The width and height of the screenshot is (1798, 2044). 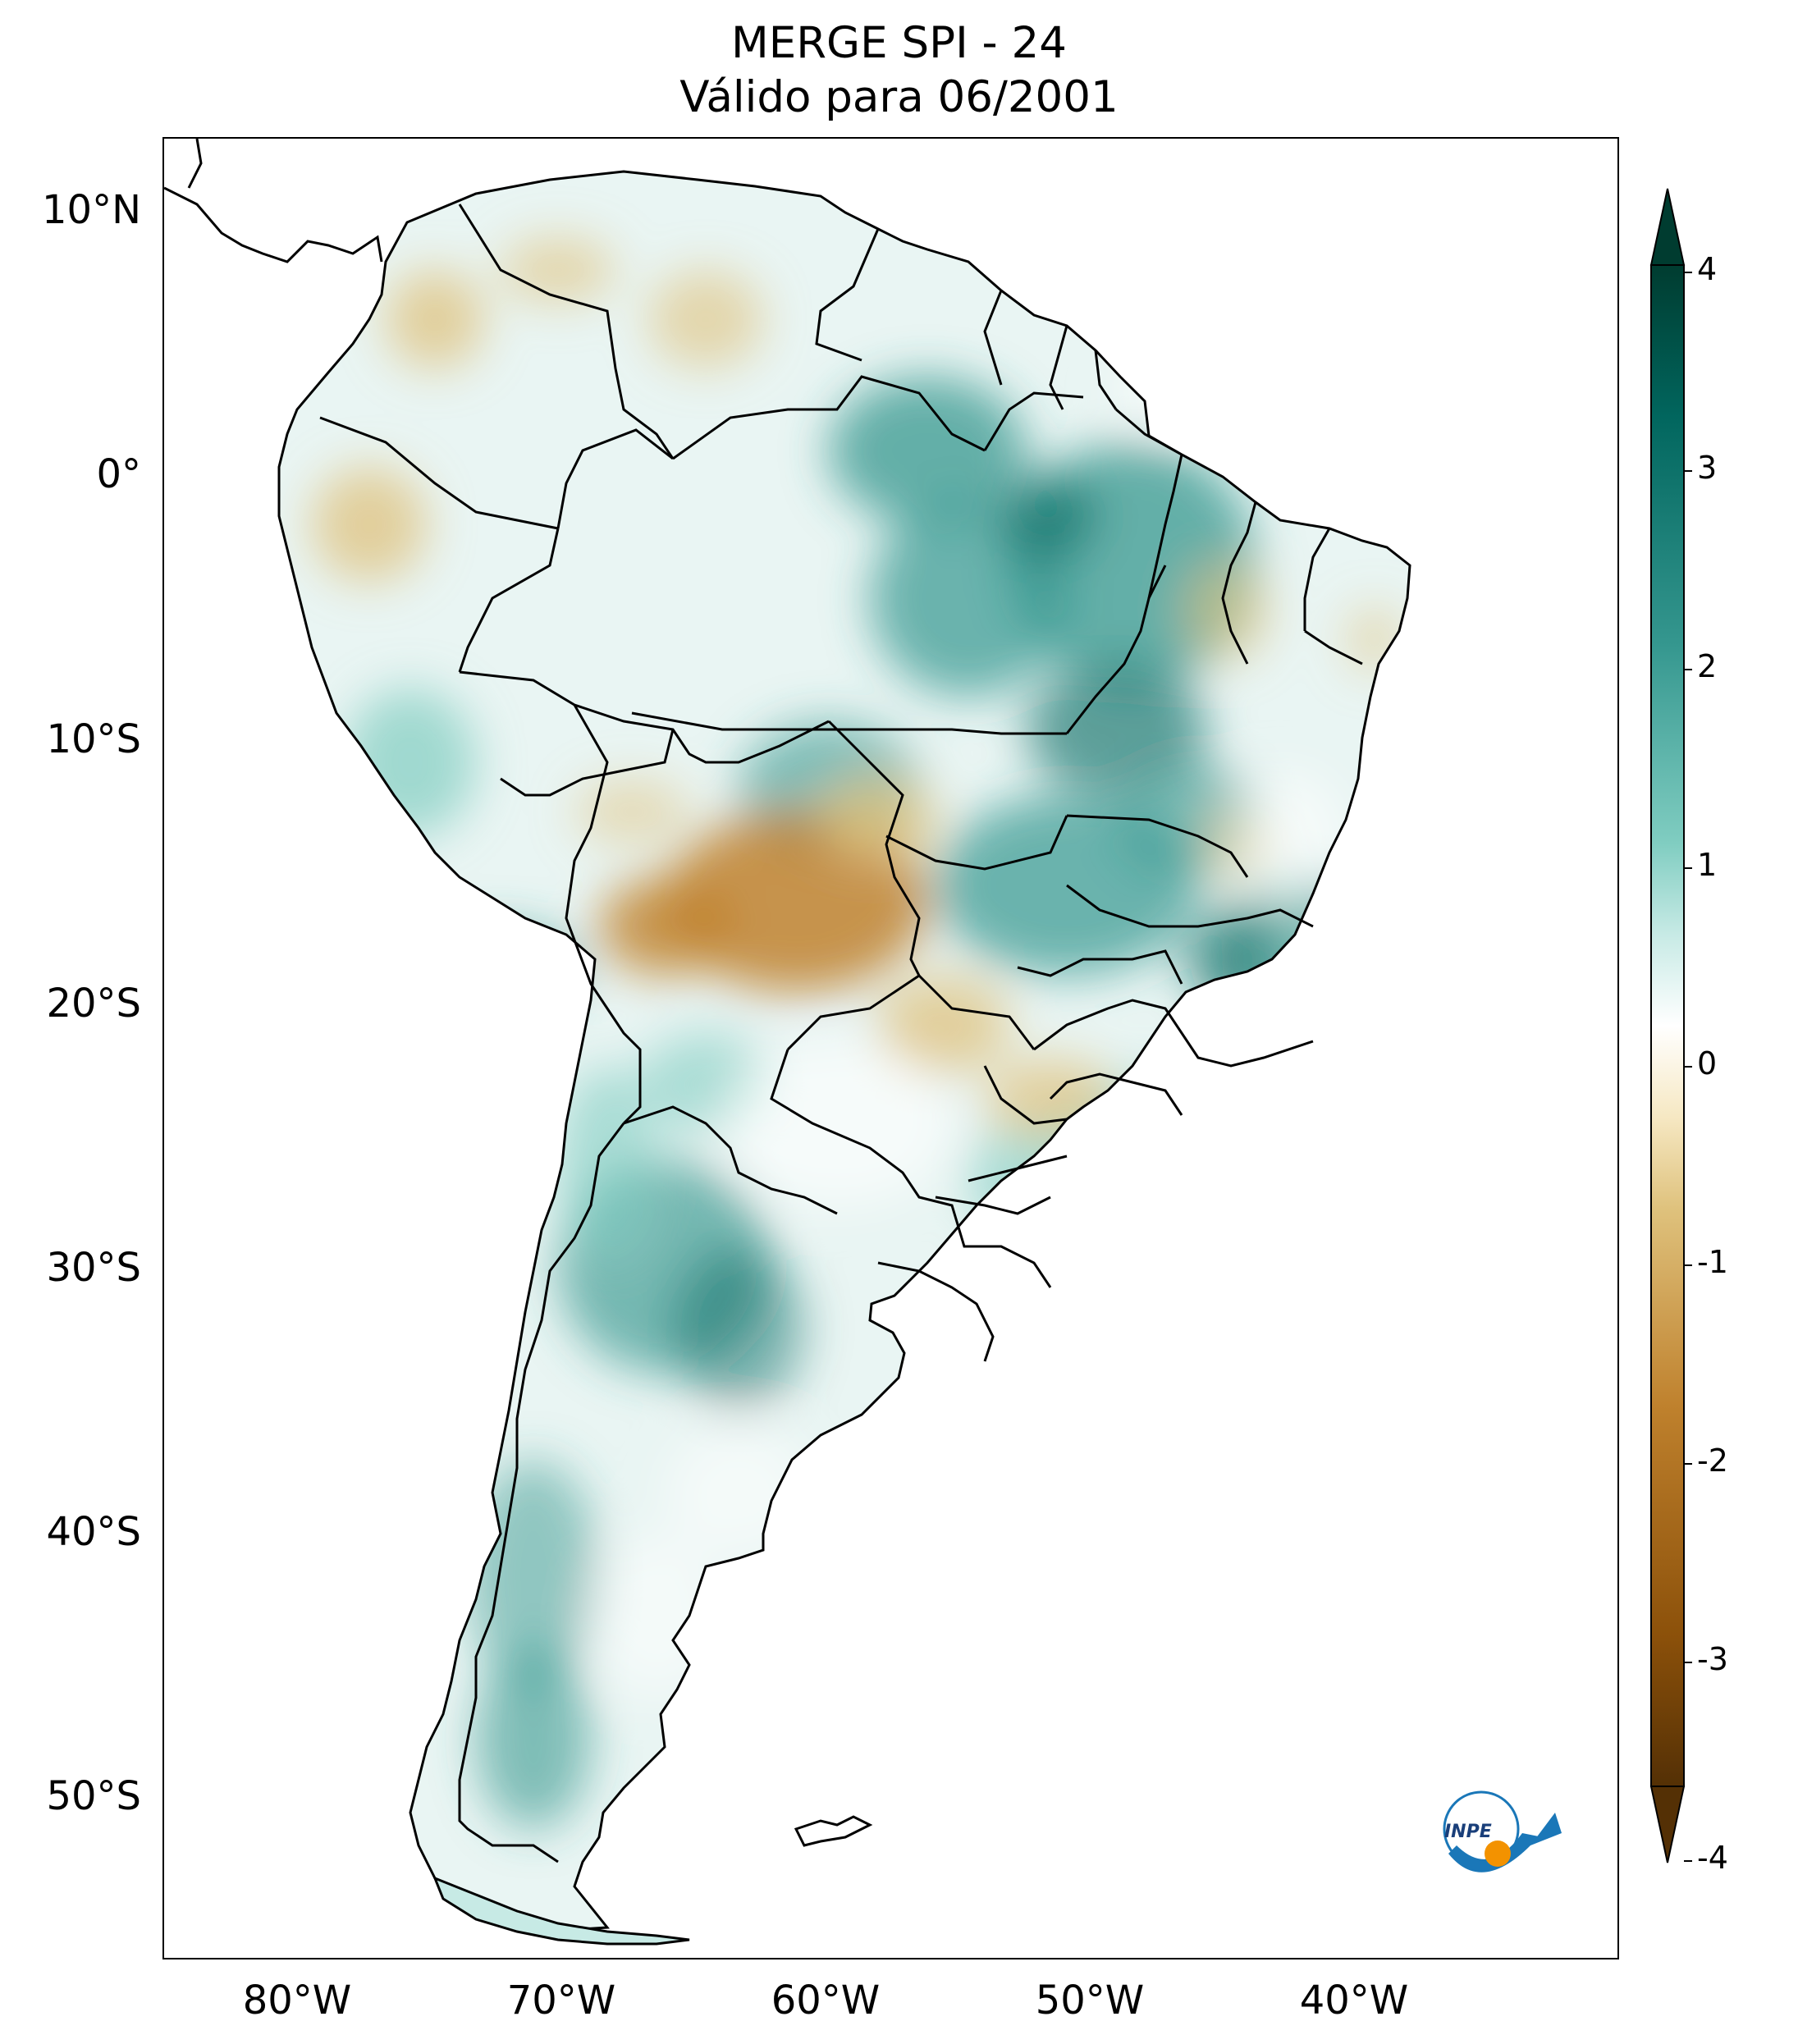 What do you see at coordinates (1354, 2001) in the screenshot?
I see `lon-label-40w: 40°W` at bounding box center [1354, 2001].